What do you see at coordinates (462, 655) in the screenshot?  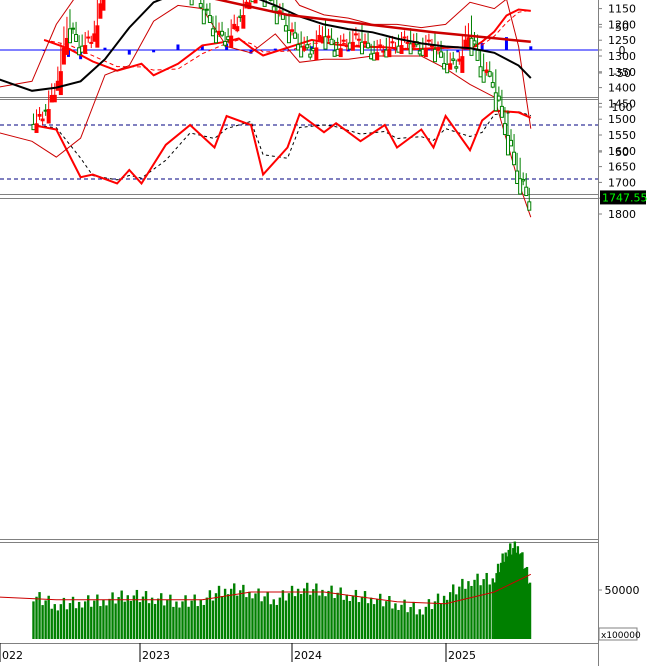 I see `date-tick-label: 2025` at bounding box center [462, 655].